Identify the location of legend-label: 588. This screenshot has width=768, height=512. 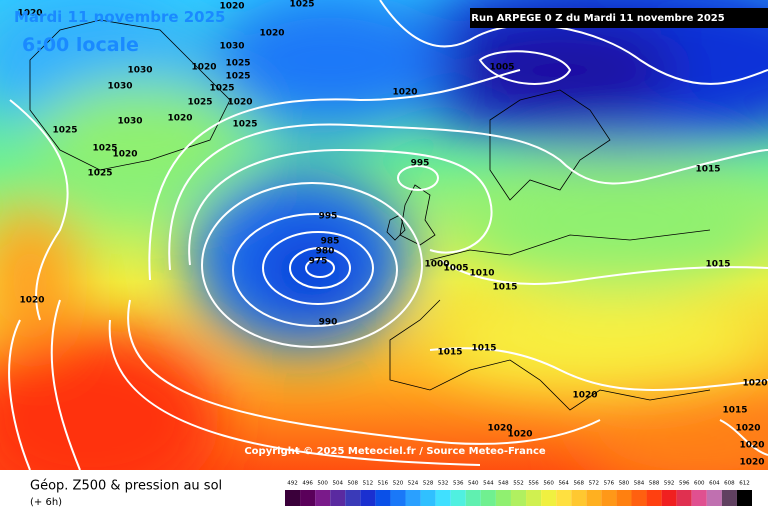
(654, 484).